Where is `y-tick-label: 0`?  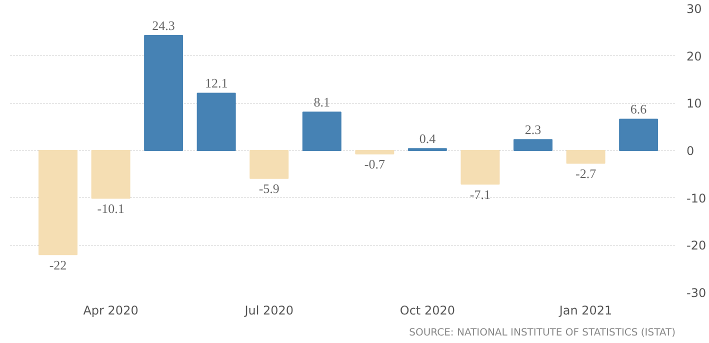 y-tick-label: 0 is located at coordinates (690, 151).